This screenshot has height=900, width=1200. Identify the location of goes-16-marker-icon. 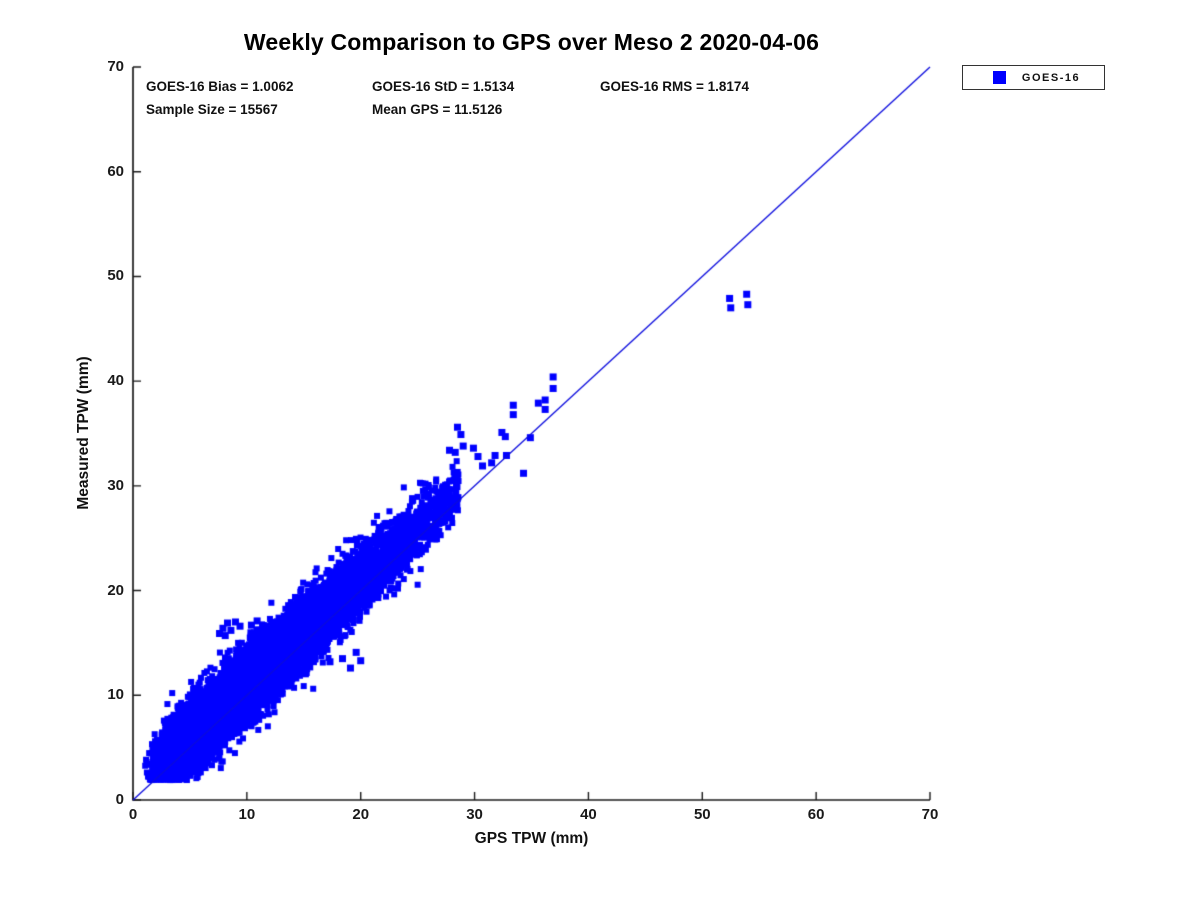
(999, 77).